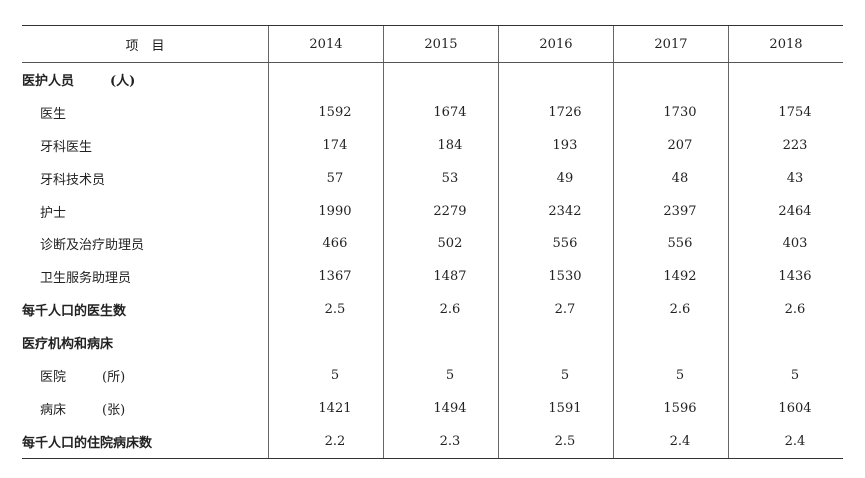  I want to click on header-row: 项 目 2014 2015 2016 2017 2018, so click(432, 44).